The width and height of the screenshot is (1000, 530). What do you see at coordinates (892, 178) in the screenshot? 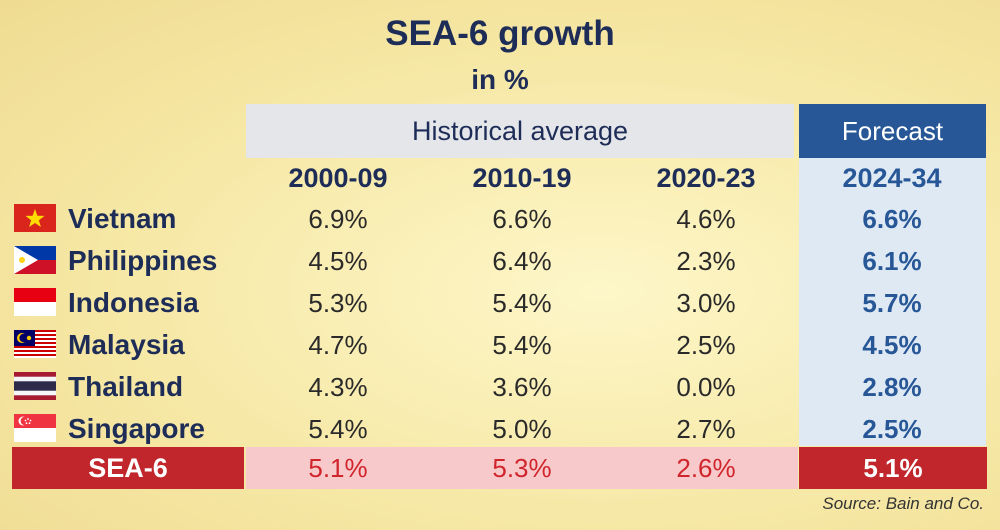
I see `column-header-2024-34: 2024-34` at bounding box center [892, 178].